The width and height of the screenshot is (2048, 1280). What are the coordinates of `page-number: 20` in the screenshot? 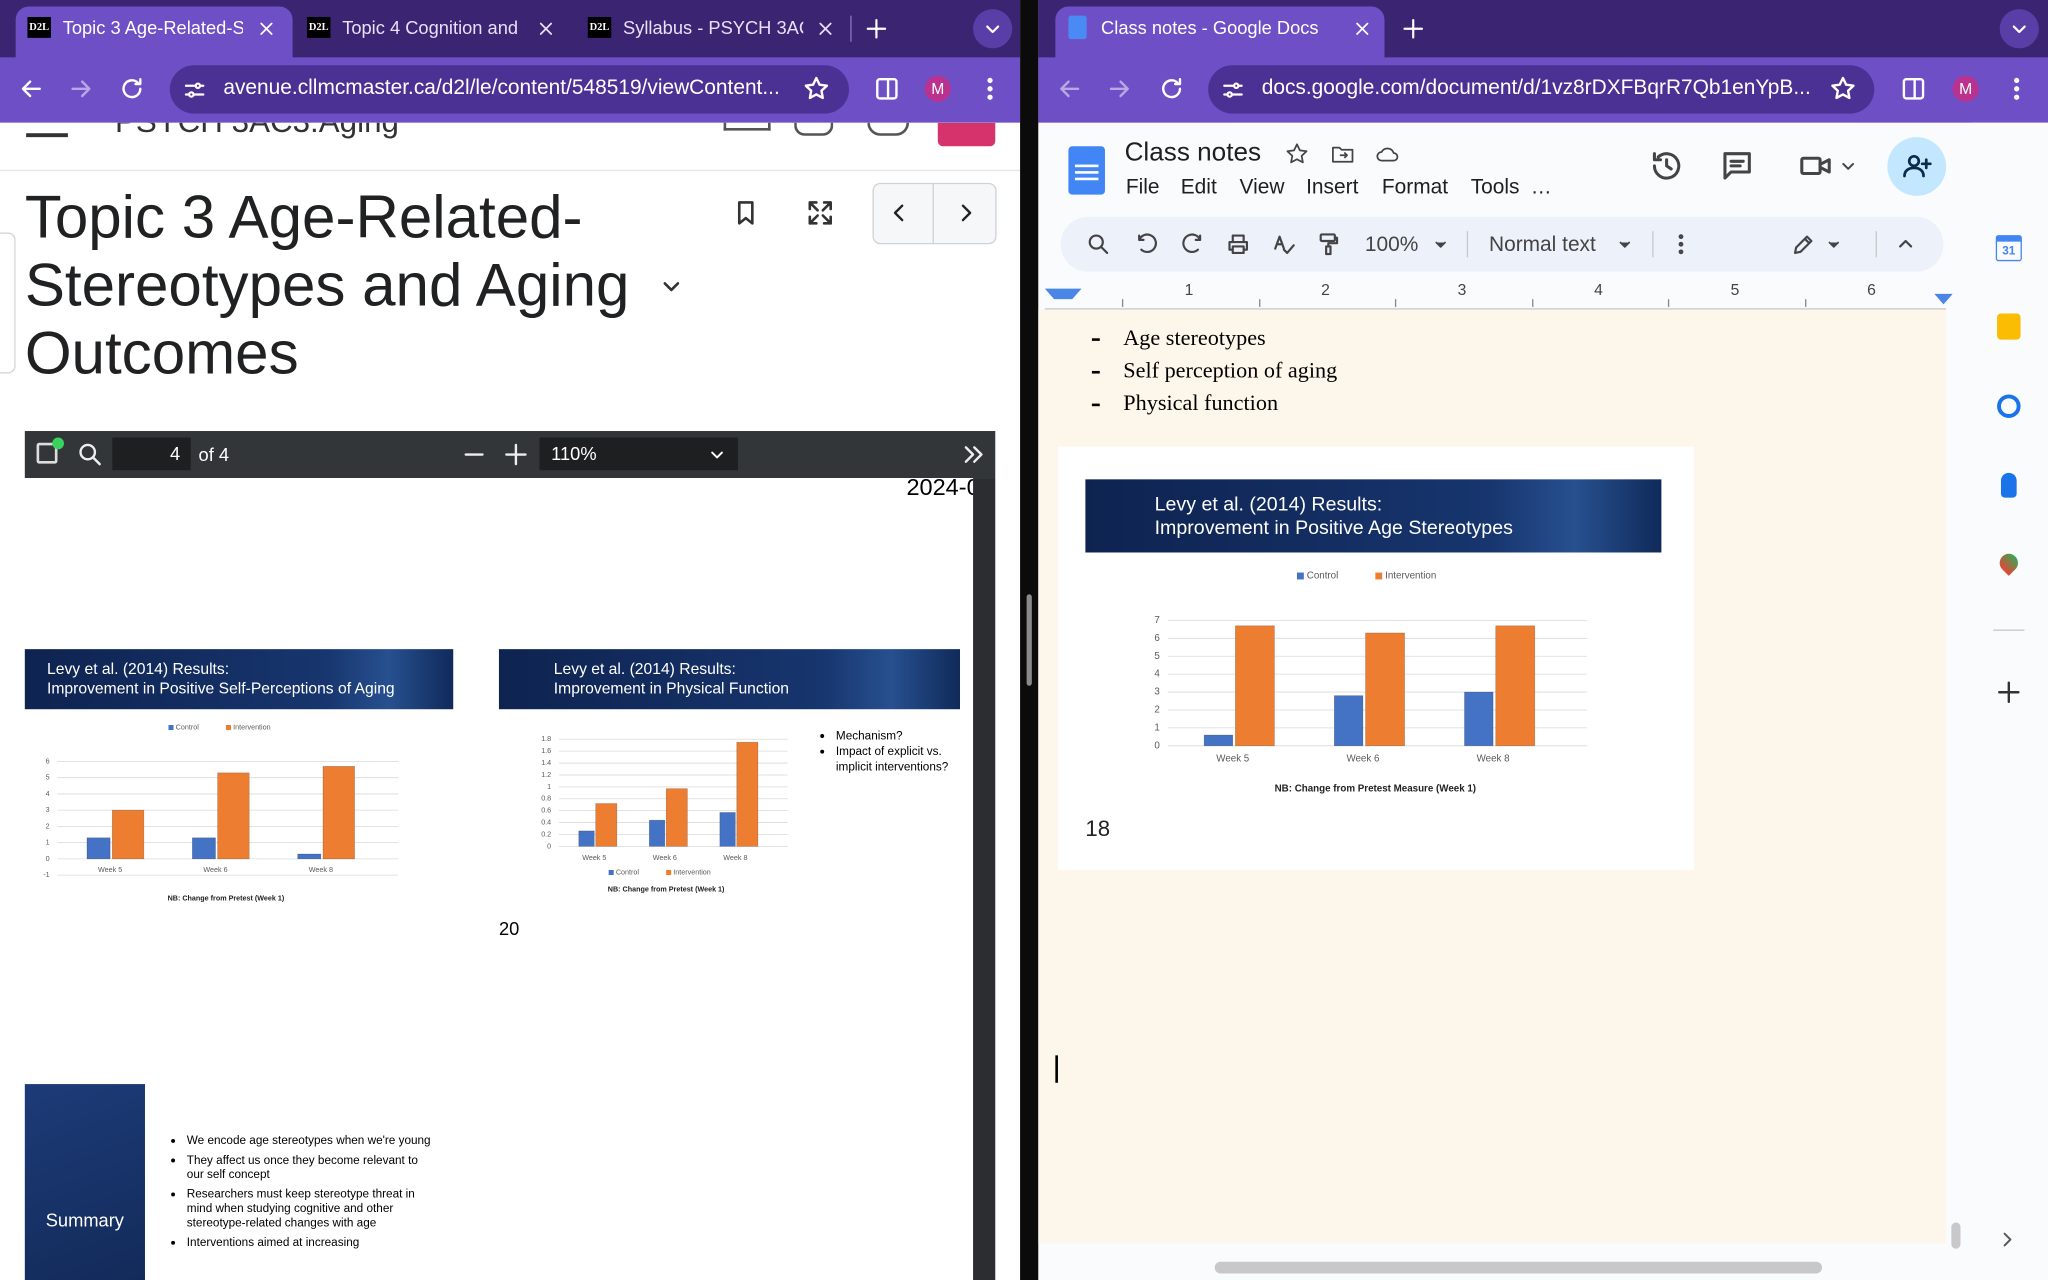 It's located at (509, 929).